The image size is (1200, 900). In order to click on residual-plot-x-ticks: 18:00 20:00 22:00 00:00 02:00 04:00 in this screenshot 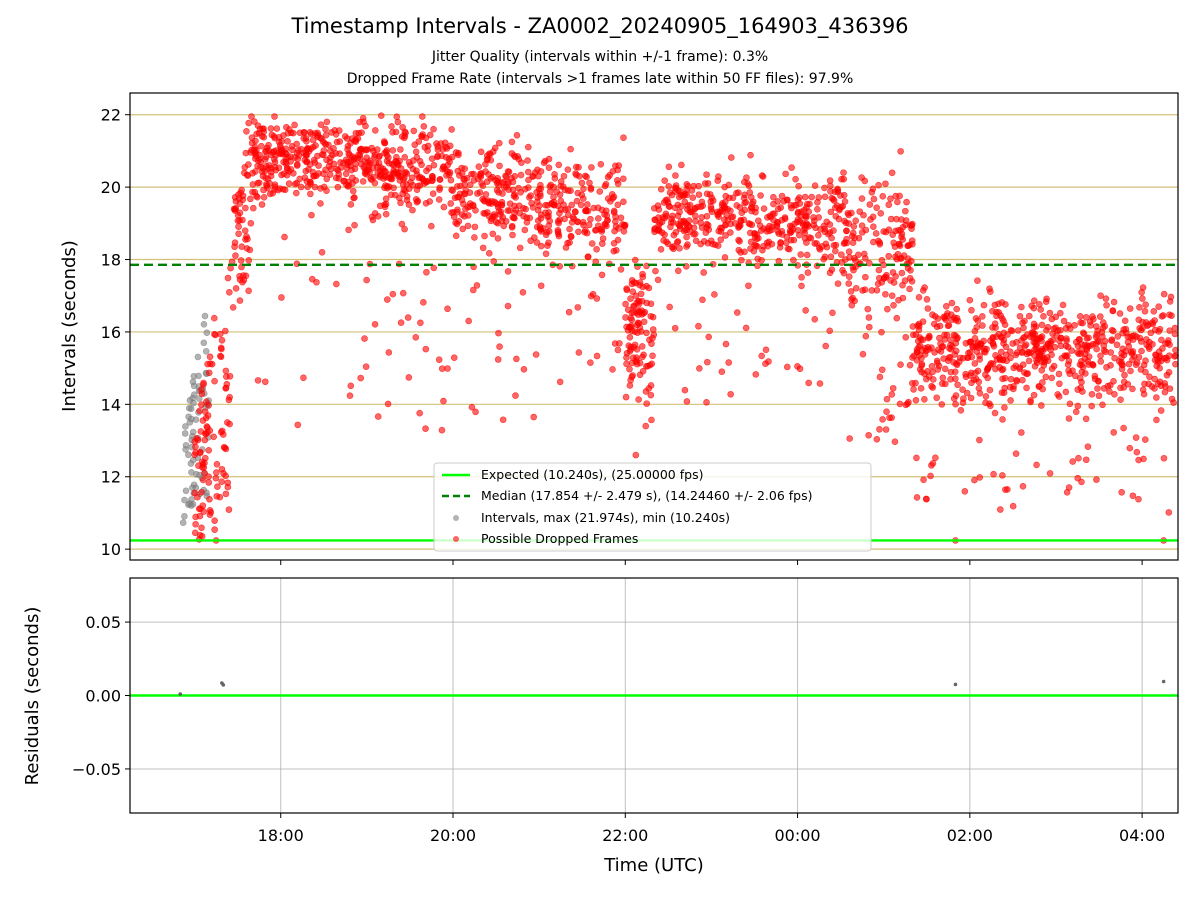, I will do `click(711, 829)`.